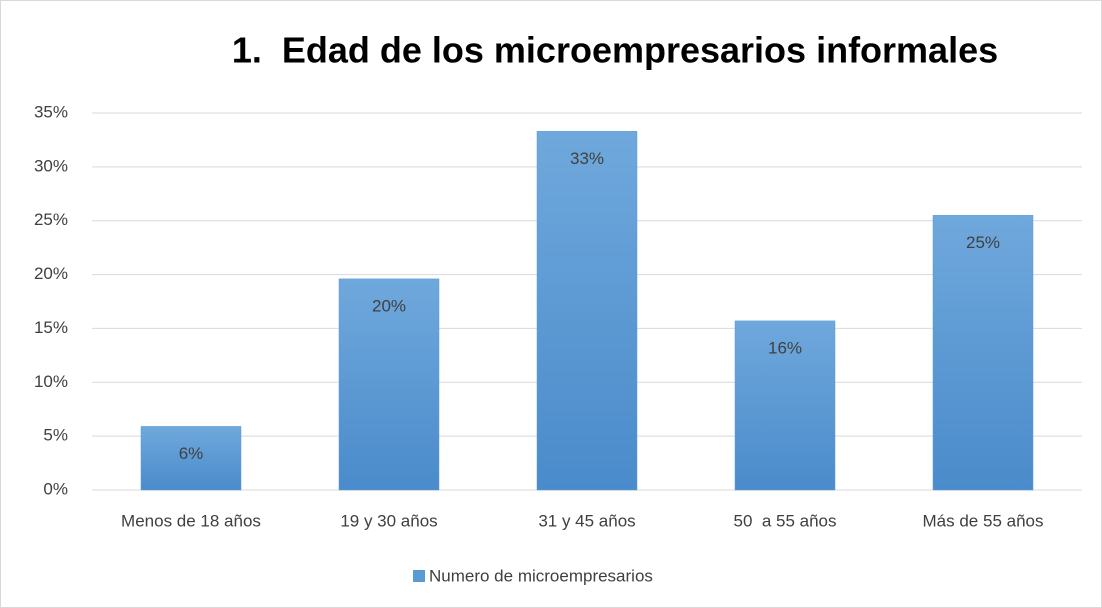  What do you see at coordinates (51, 219) in the screenshot?
I see `y-tick-label: 25%` at bounding box center [51, 219].